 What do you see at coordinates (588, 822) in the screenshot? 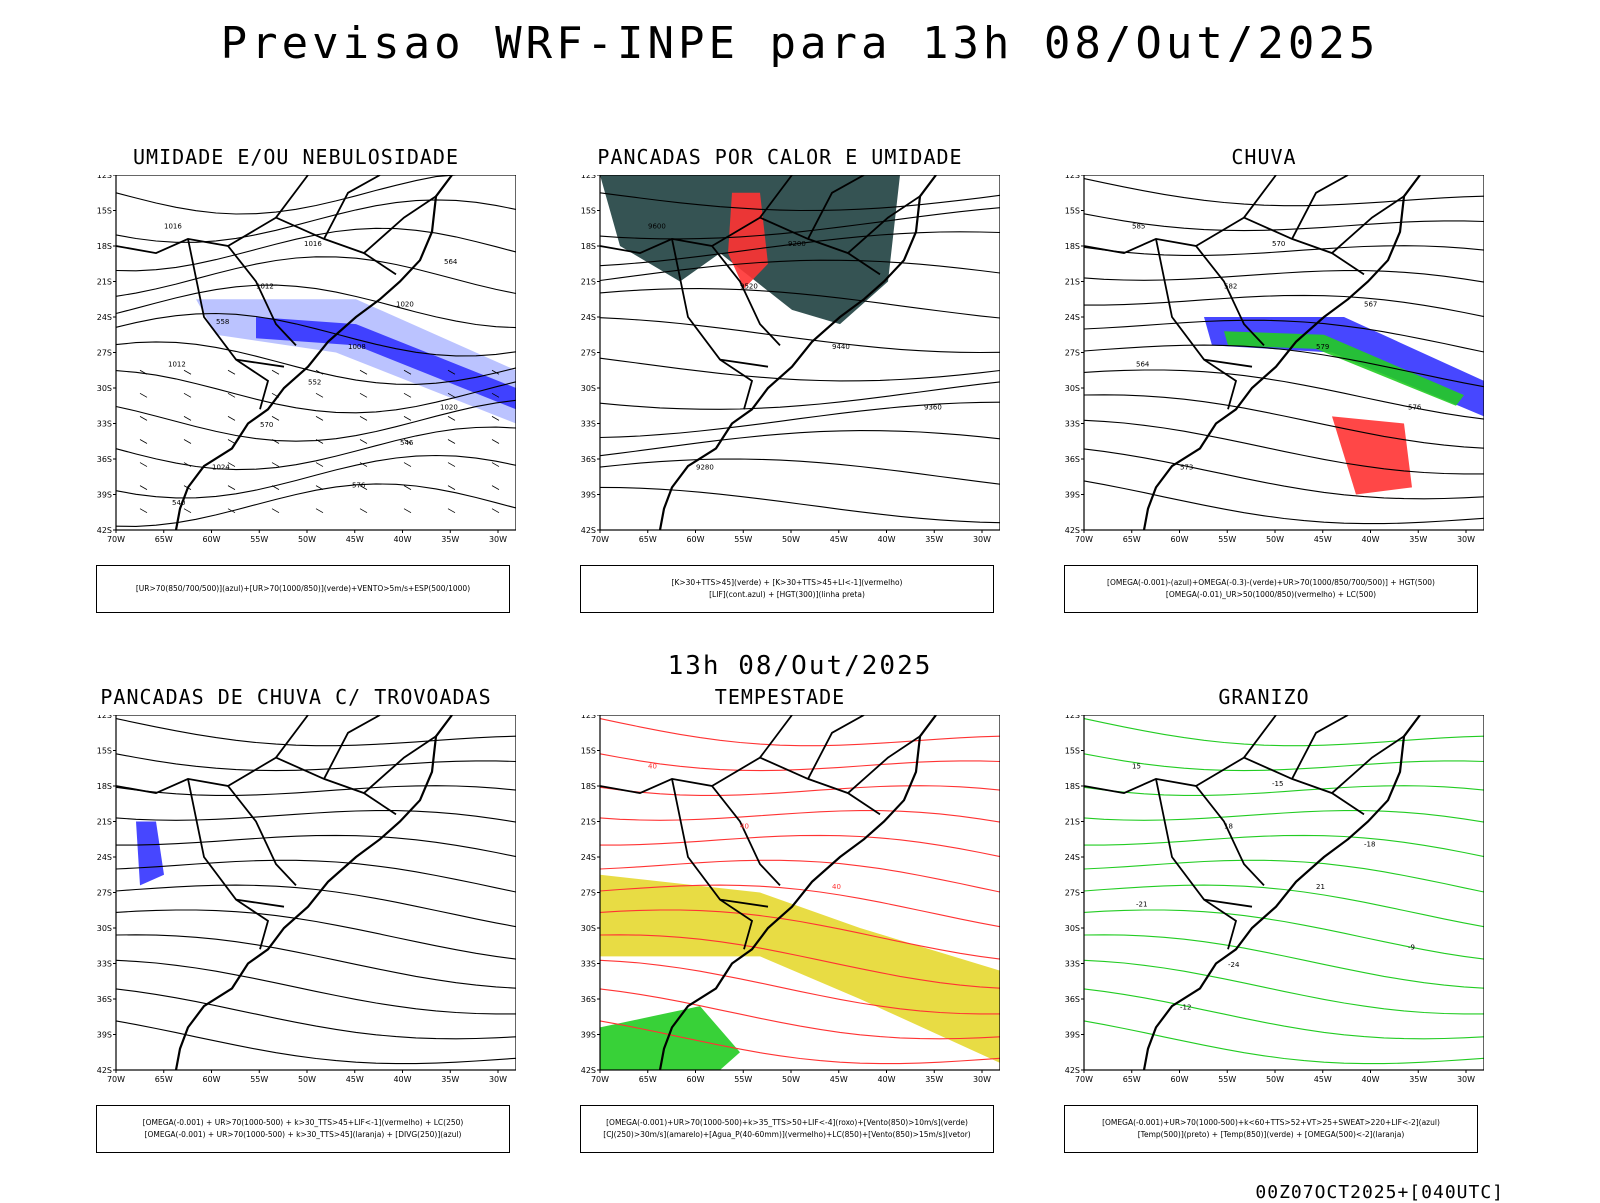
I see `lat-tick-label: 21S` at bounding box center [588, 822].